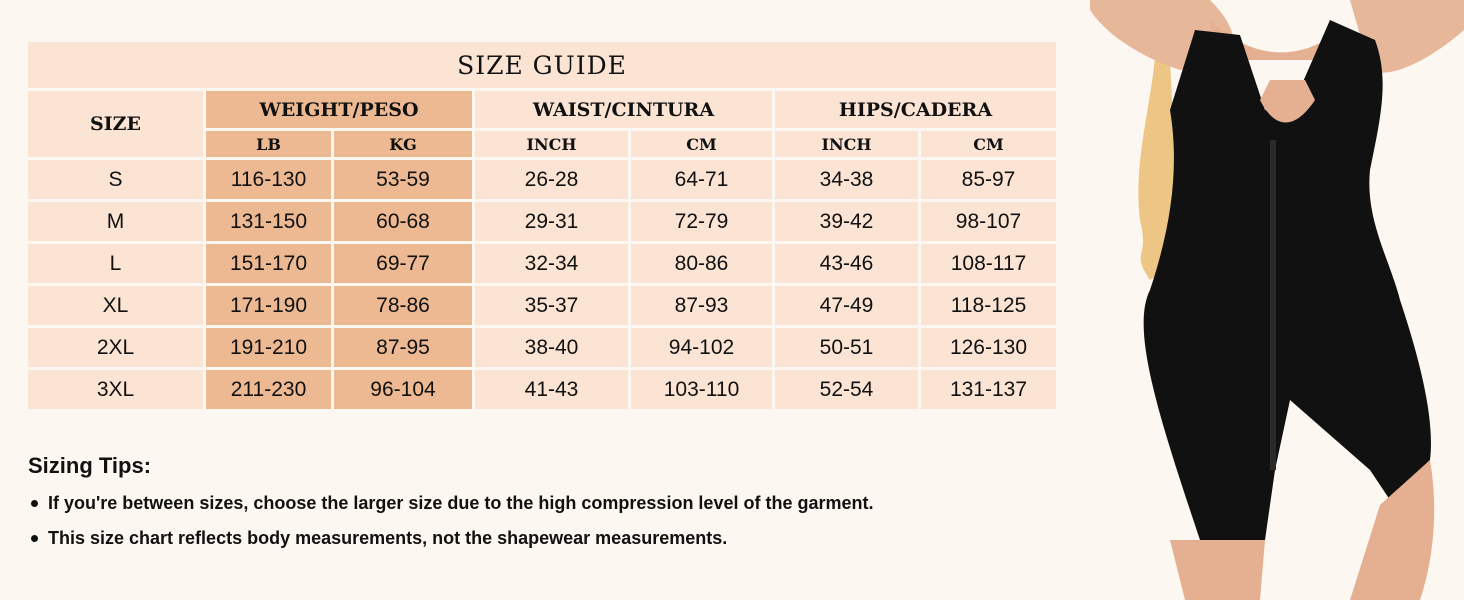  I want to click on cell-hips-cm: 126-130, so click(988, 347).